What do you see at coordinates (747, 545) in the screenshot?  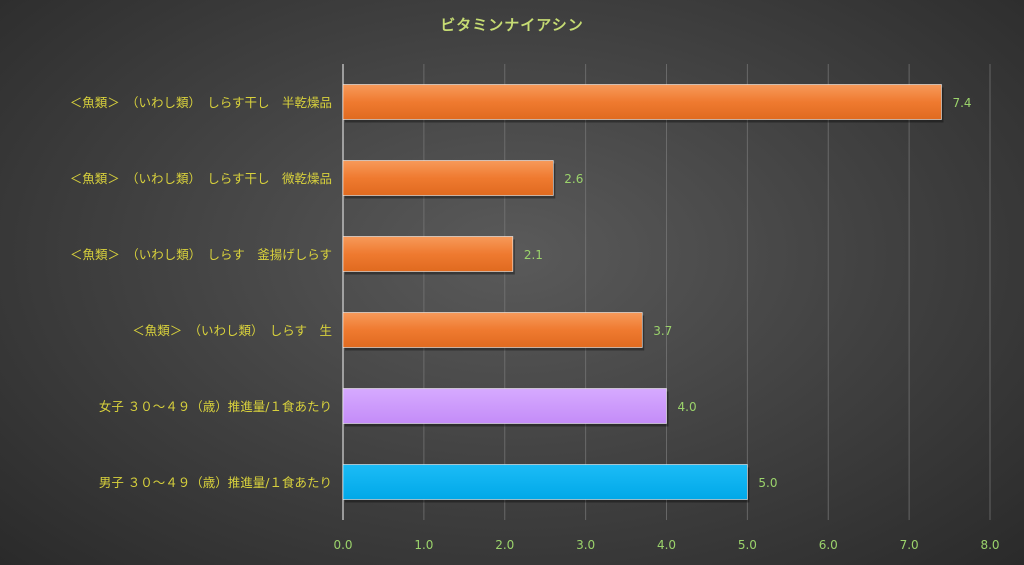 I see `x-tick-label: 5.0` at bounding box center [747, 545].